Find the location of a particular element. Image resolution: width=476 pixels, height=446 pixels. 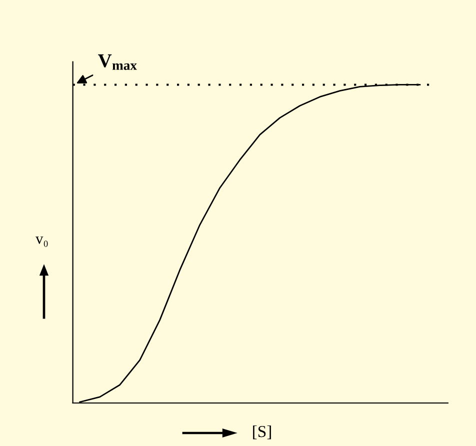

ref-line-label: V$_{max}$ is located at coordinates (117, 62).